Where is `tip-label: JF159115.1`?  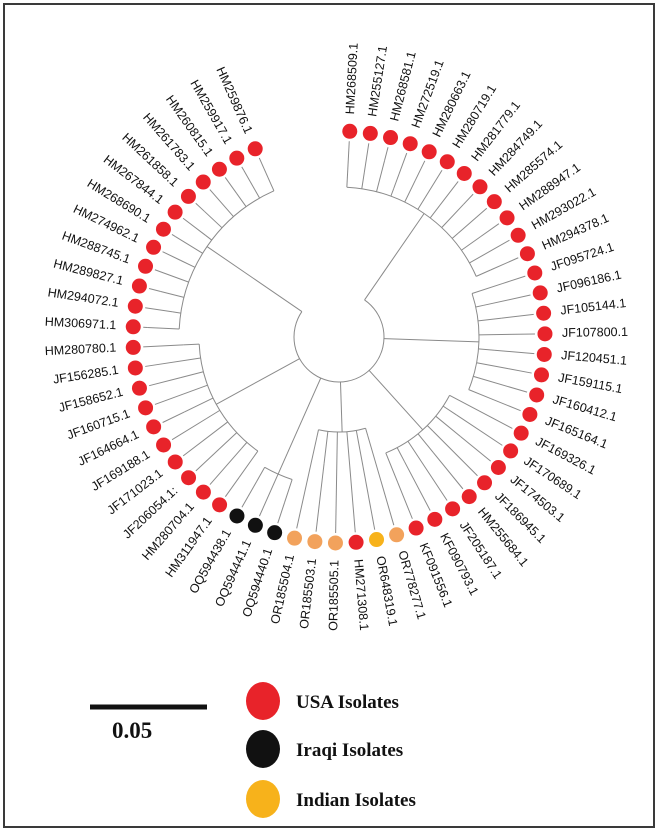 tip-label: JF159115.1 is located at coordinates (590, 383).